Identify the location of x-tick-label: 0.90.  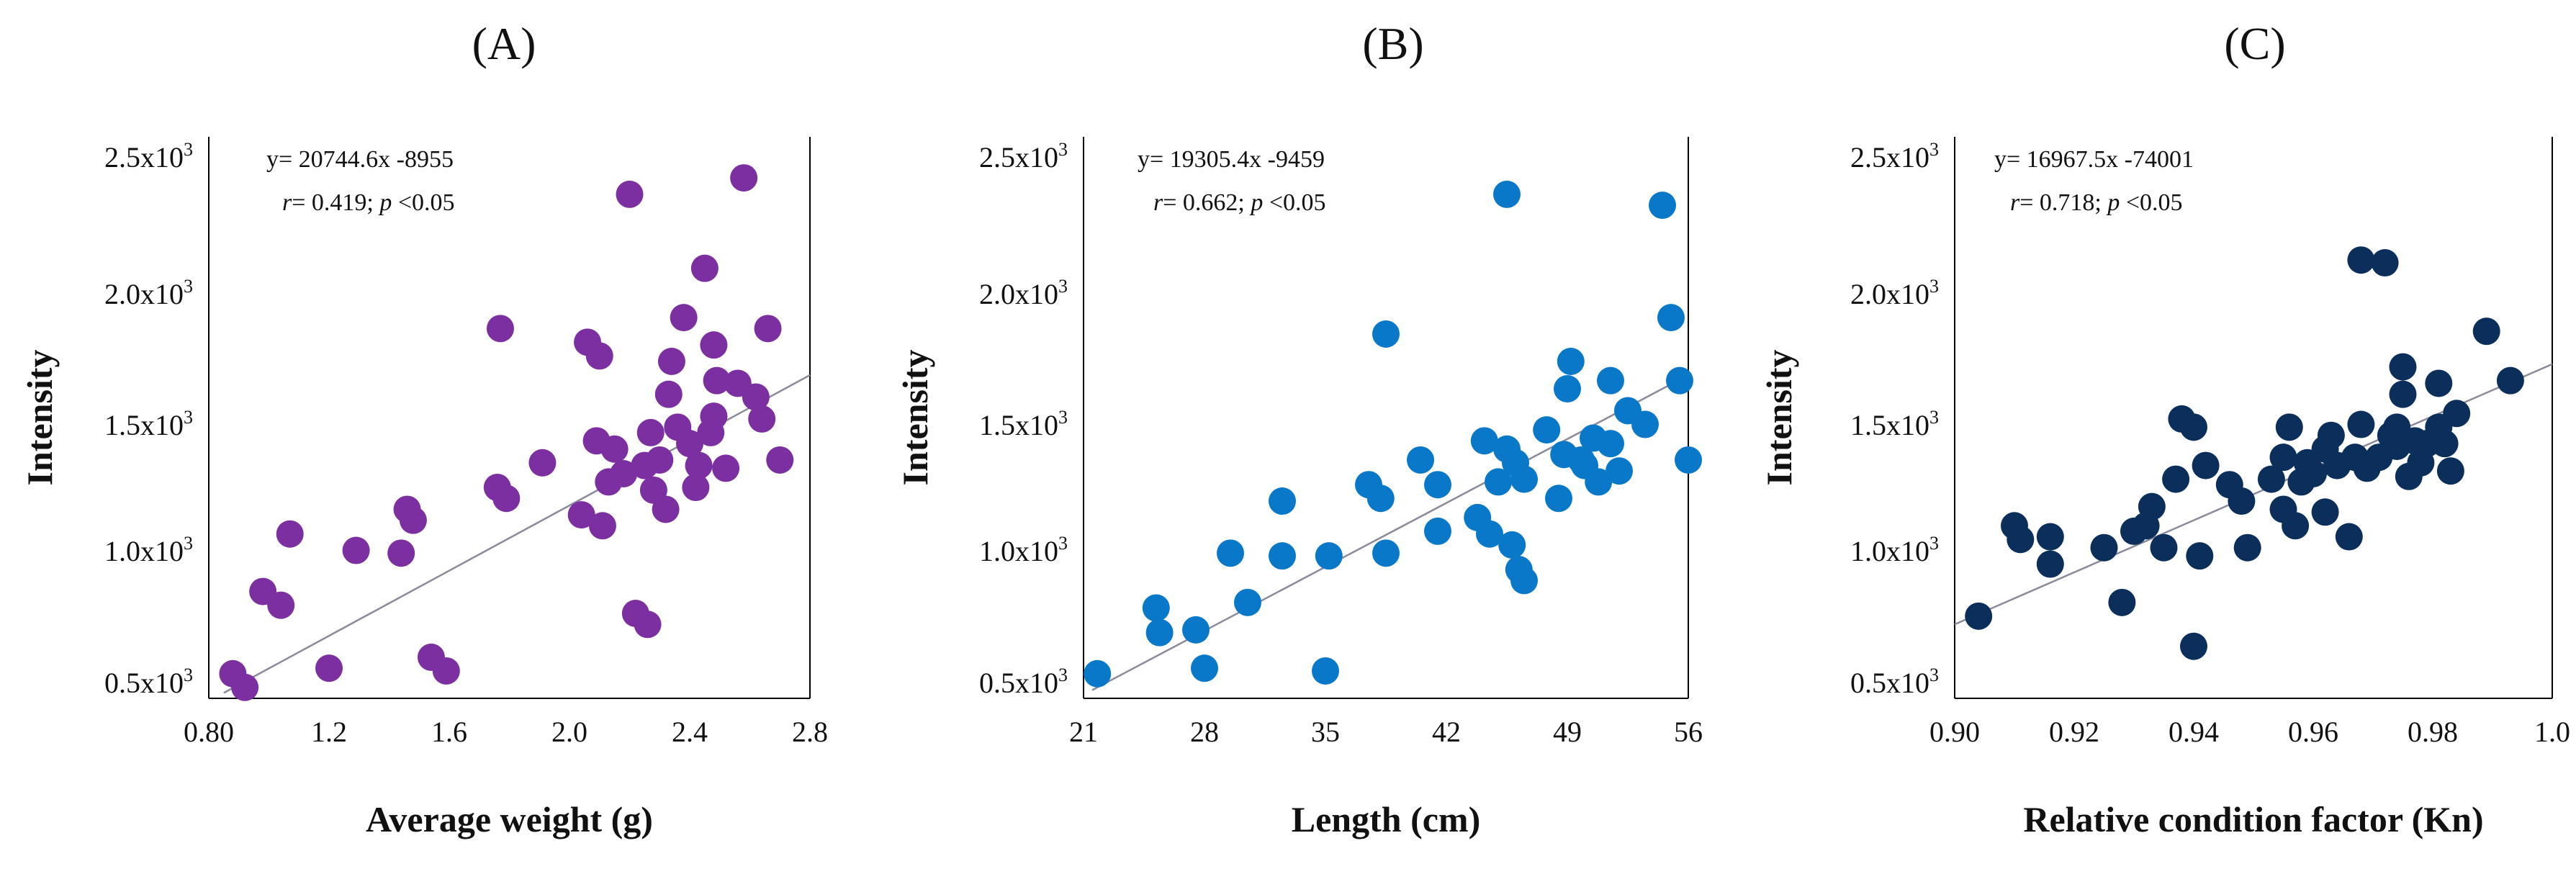
(1954, 732).